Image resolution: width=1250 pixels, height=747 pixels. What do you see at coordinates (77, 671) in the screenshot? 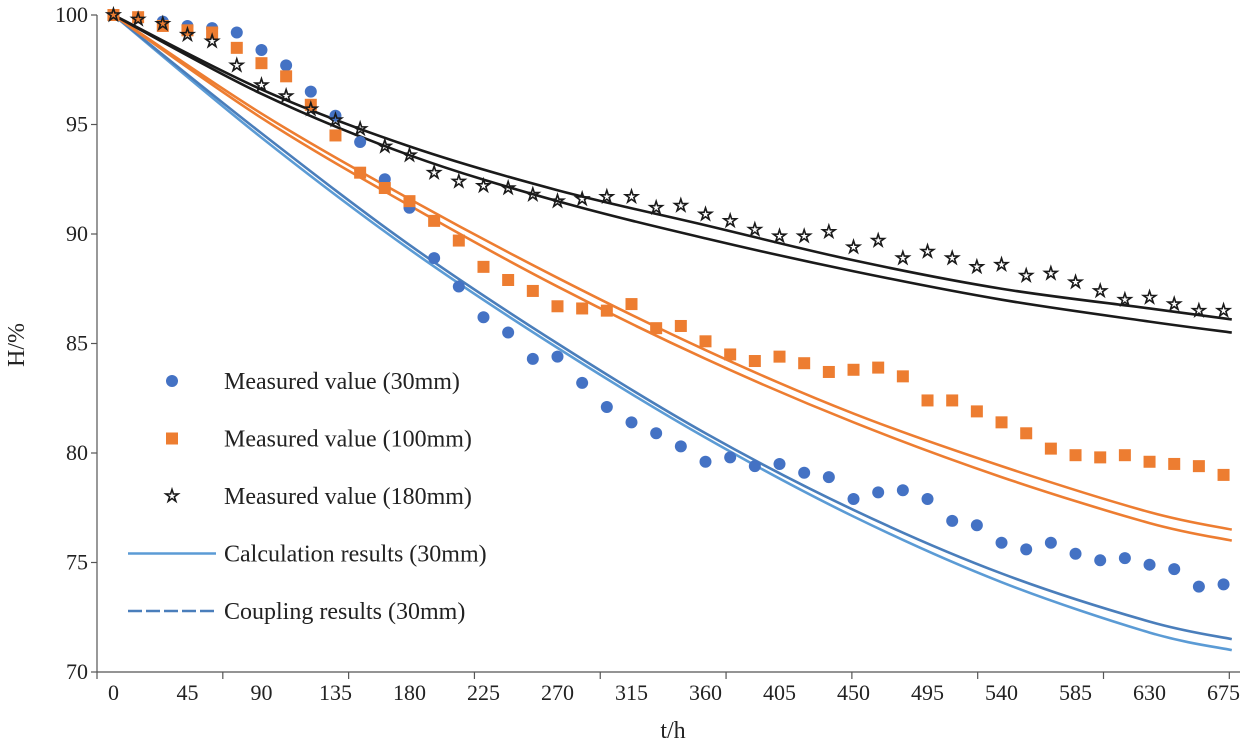
I see `y-tick-label: 70` at bounding box center [77, 671].